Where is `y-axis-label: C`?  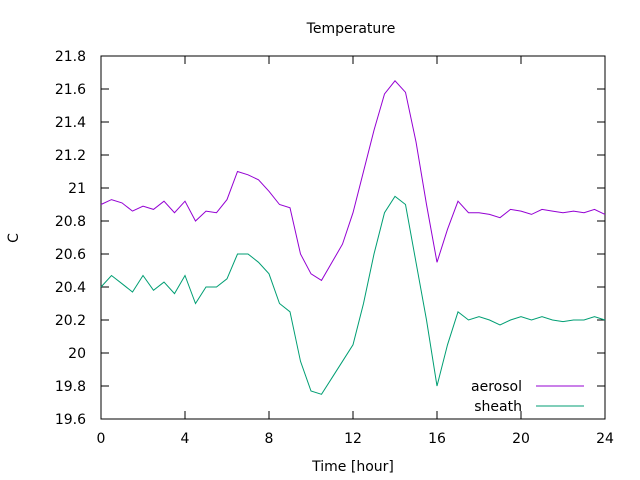 y-axis-label: C is located at coordinates (14, 238).